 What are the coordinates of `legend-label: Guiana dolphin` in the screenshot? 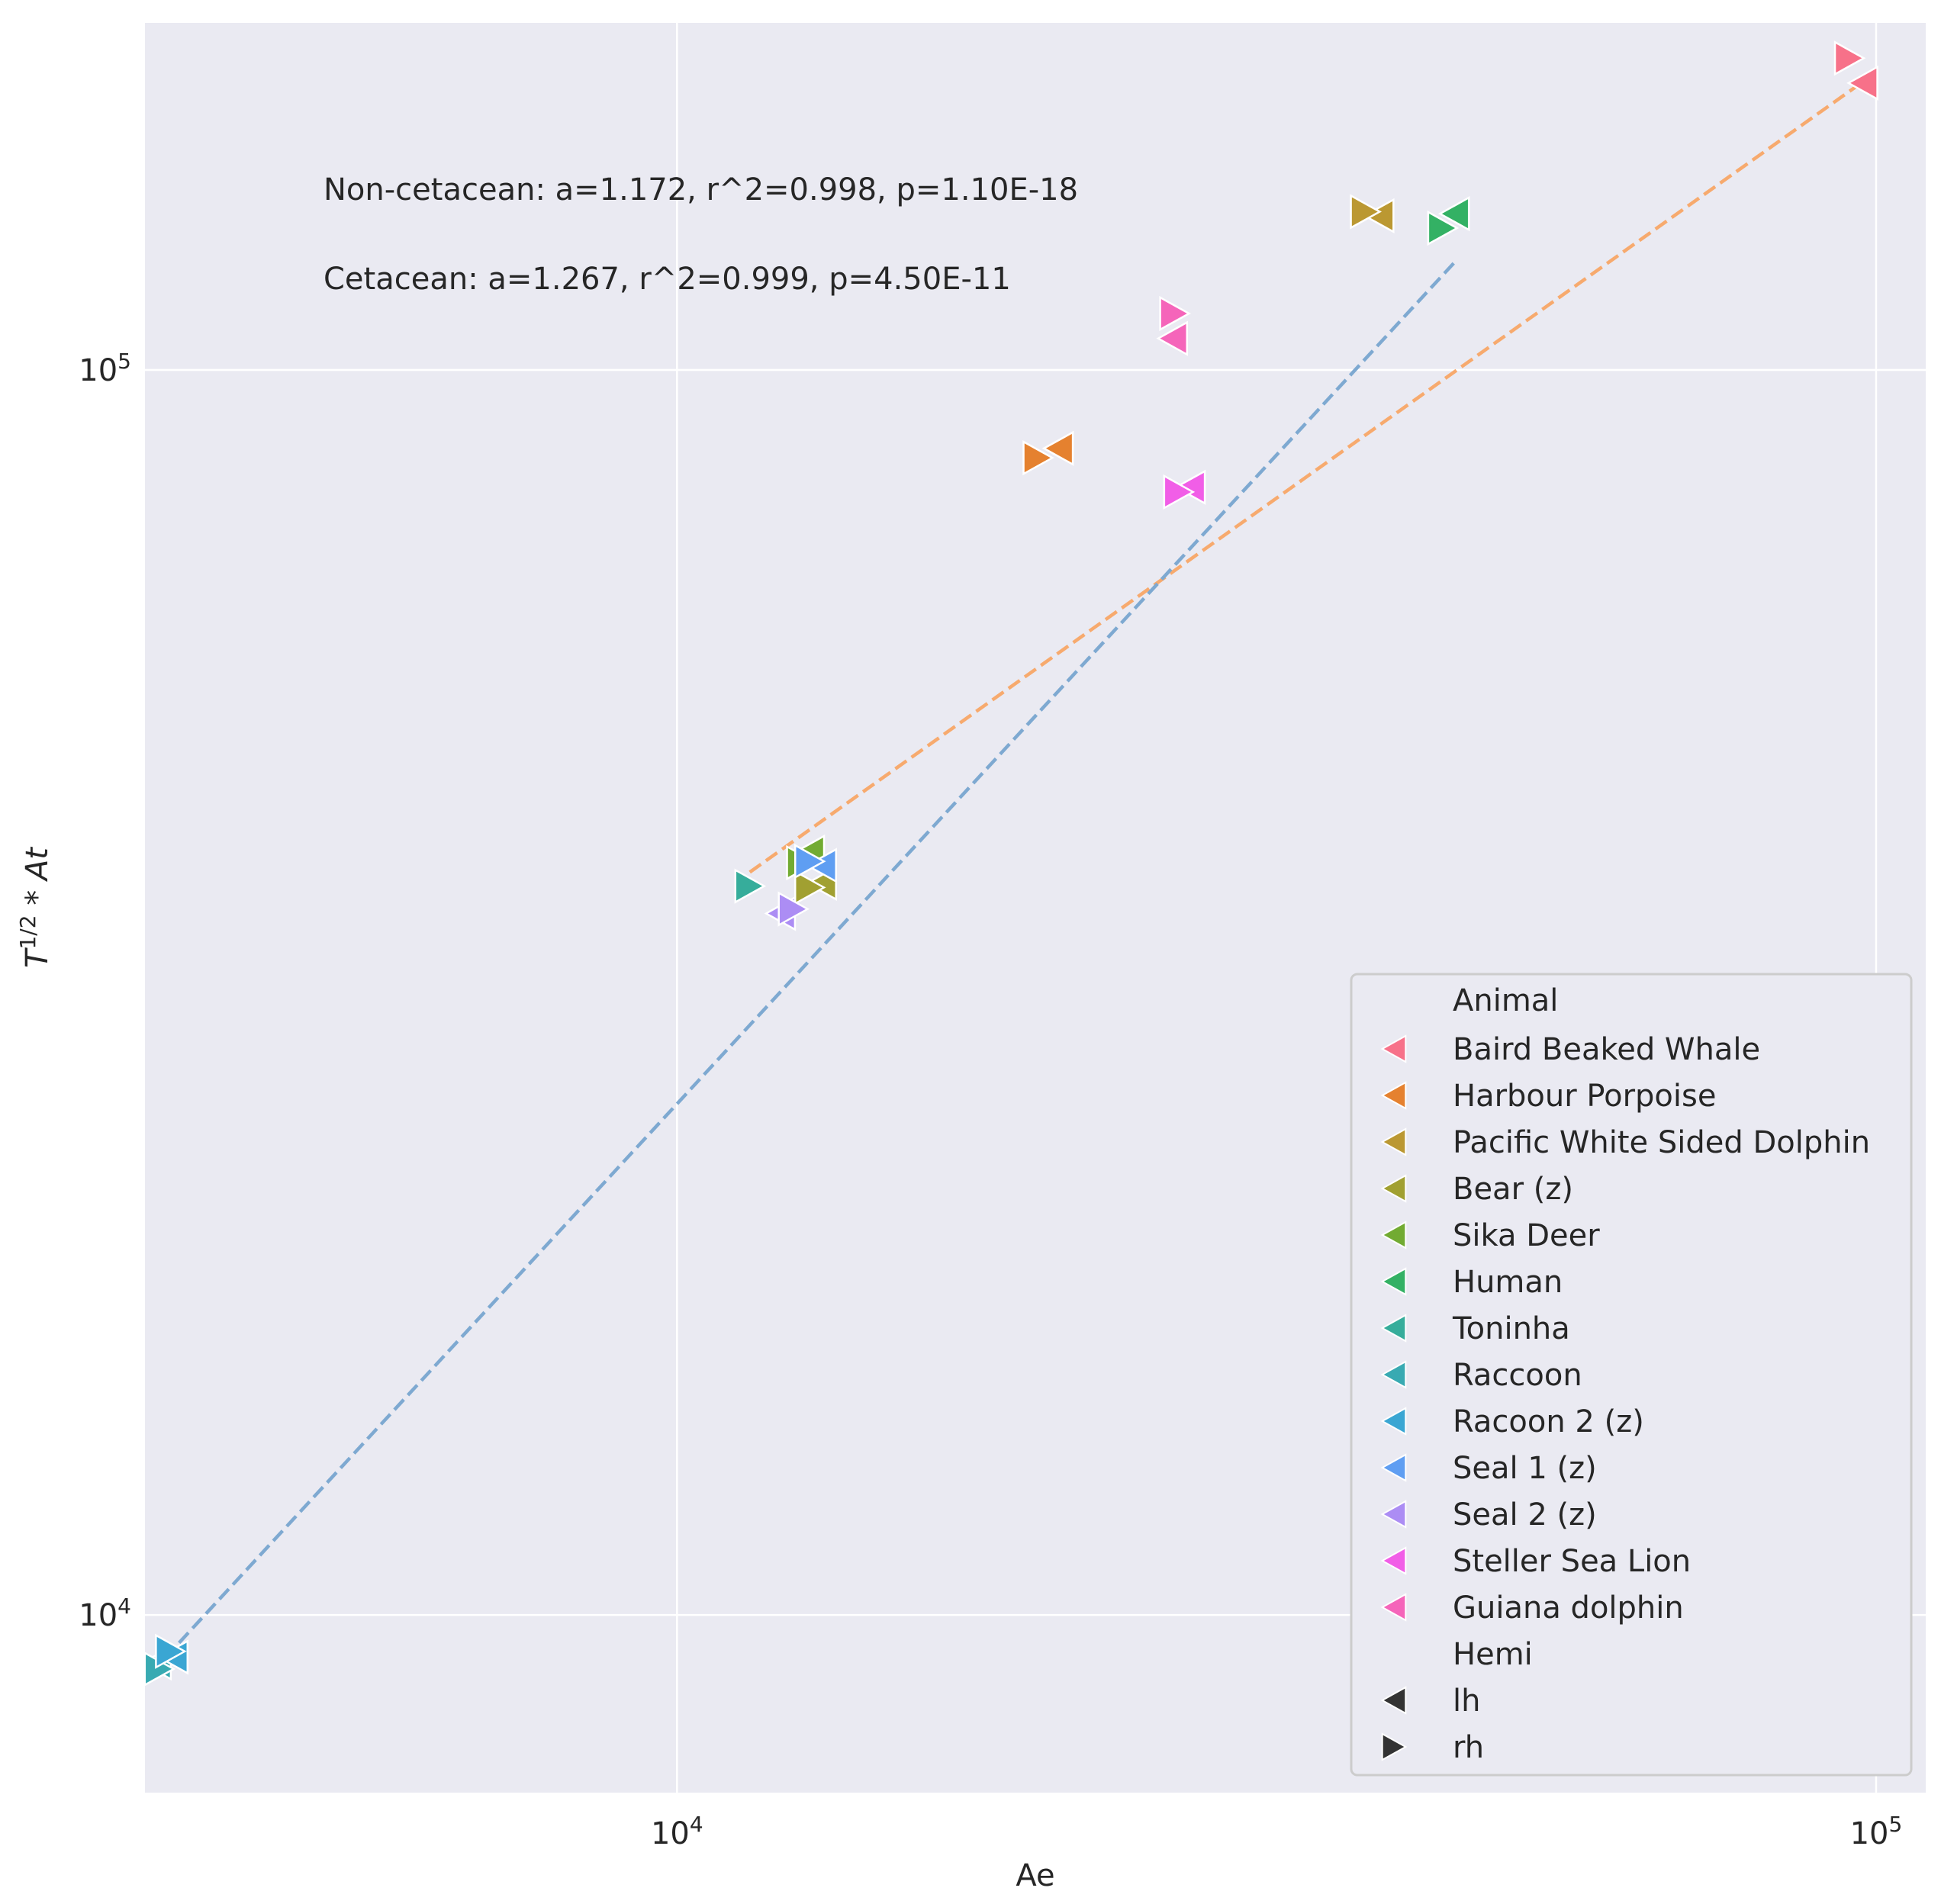 It's located at (1568, 1608).